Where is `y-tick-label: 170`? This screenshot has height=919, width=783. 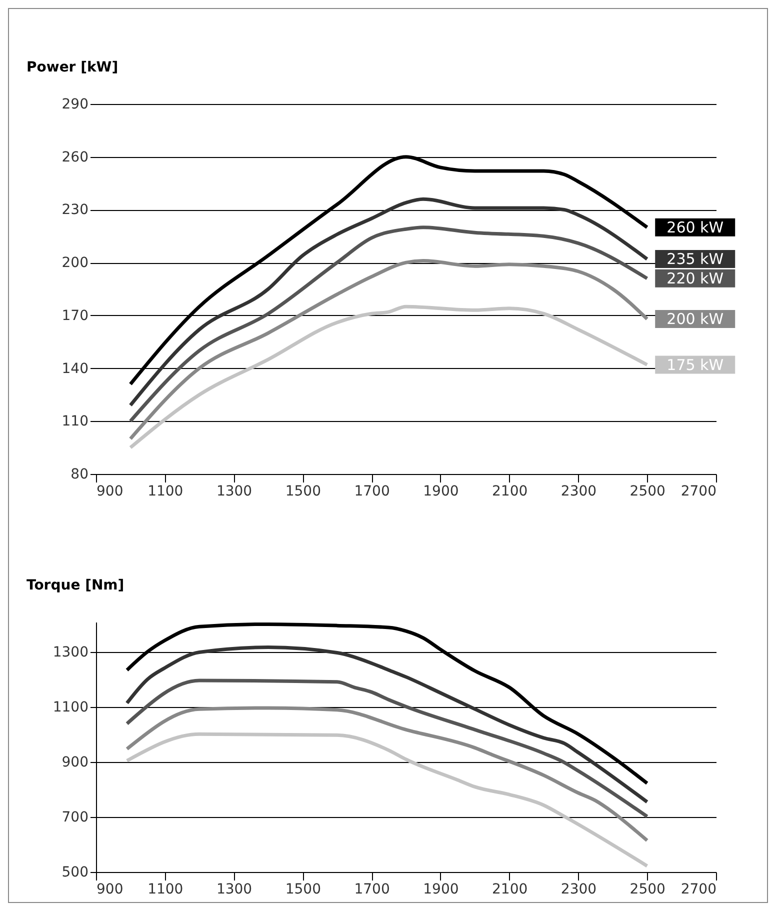
y-tick-label: 170 is located at coordinates (75, 316).